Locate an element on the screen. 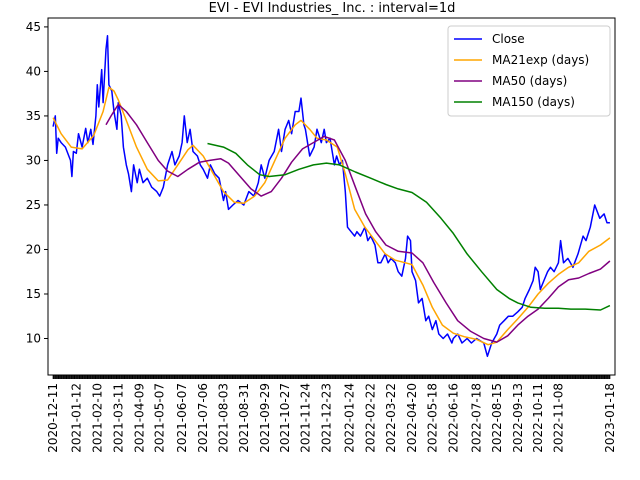 This screenshot has height=480, width=640. x-tick-label: 2022-04-20 is located at coordinates (412, 418).